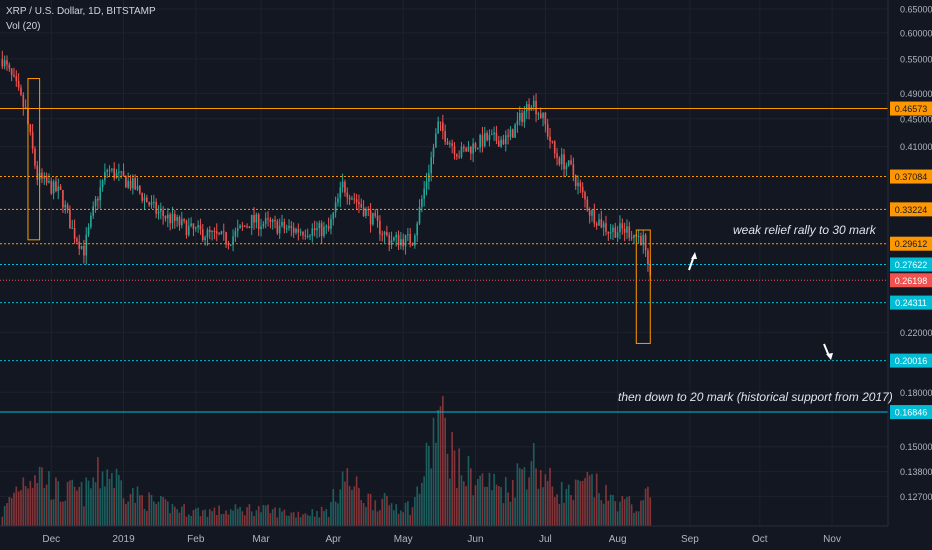 Image resolution: width=932 pixels, height=550 pixels. What do you see at coordinates (911, 360) in the screenshot?
I see `level-label-bg` at bounding box center [911, 360].